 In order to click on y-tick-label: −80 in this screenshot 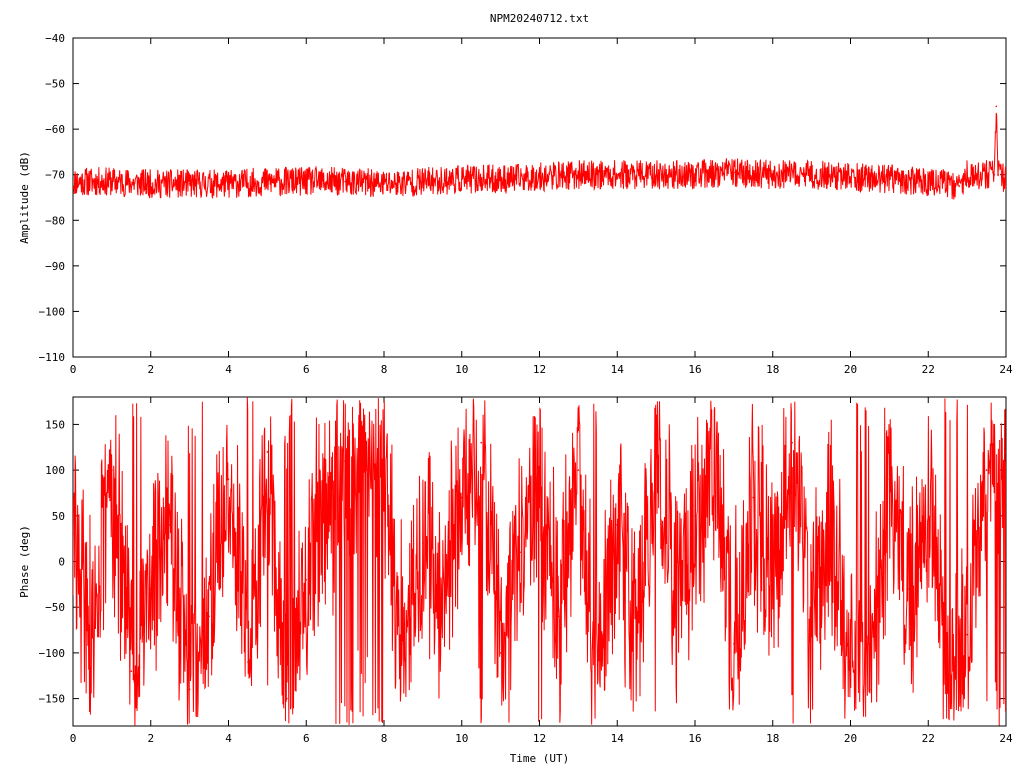, I will do `click(55, 220)`.